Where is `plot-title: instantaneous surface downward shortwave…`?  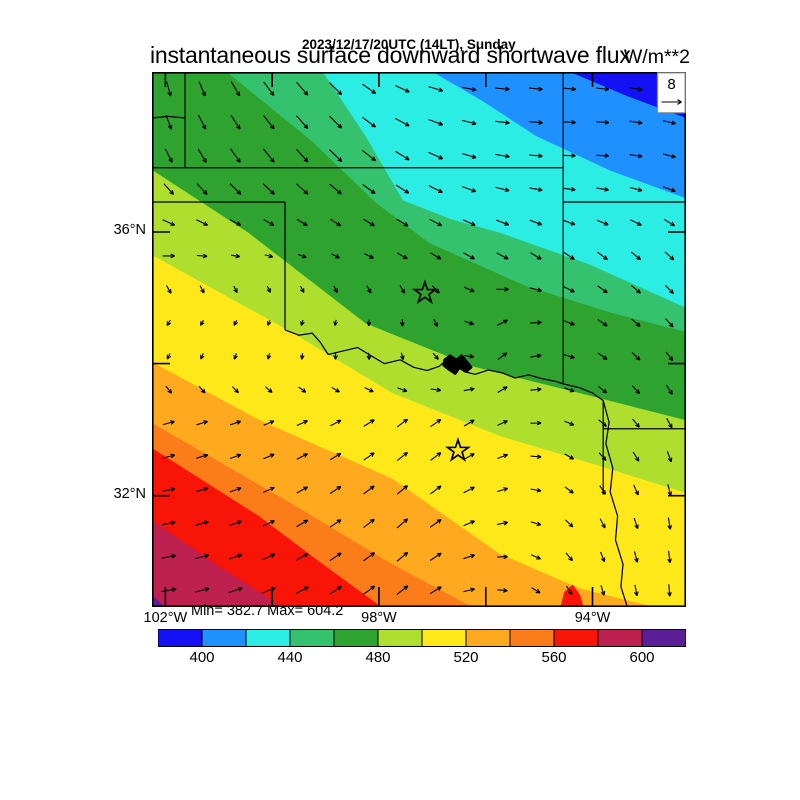
plot-title: instantaneous surface downward shortwave… is located at coordinates (390, 55).